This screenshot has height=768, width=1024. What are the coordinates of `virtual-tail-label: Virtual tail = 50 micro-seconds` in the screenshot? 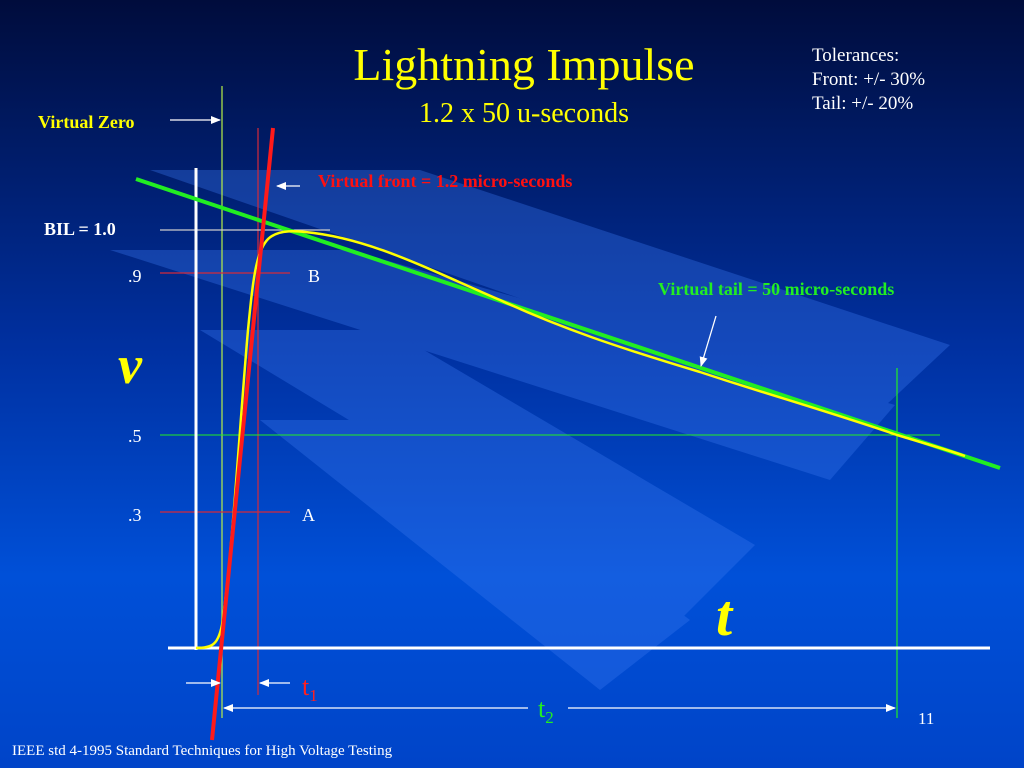 It's located at (776, 289).